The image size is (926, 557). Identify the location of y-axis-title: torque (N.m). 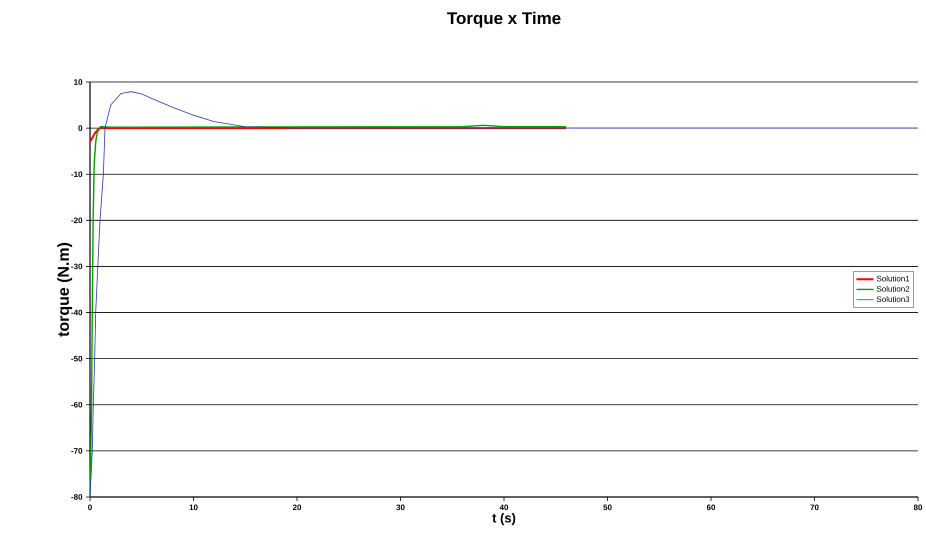
(64, 289).